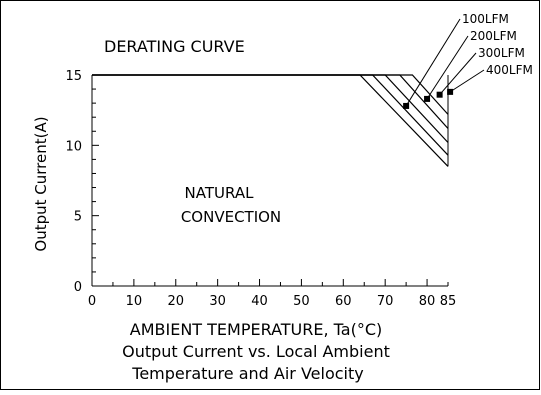 The height and width of the screenshot is (395, 541). I want to click on leader-line-300lfm, so click(458, 74).